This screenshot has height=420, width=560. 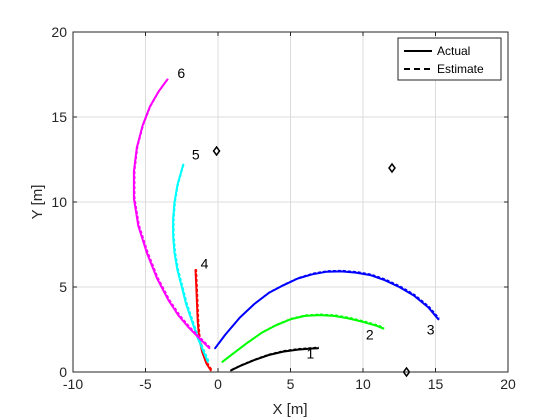 What do you see at coordinates (196, 155) in the screenshot?
I see `series-5-label: 5` at bounding box center [196, 155].